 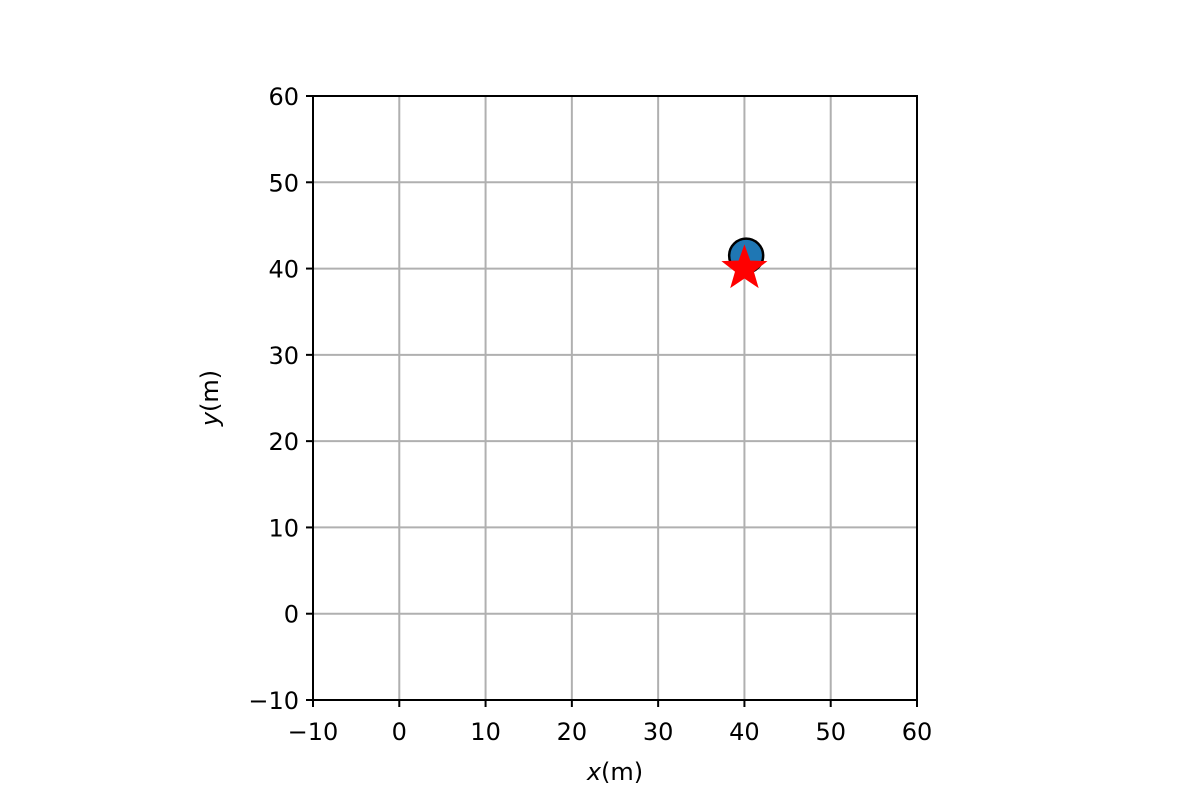 What do you see at coordinates (283, 528) in the screenshot?
I see `y-tick-label: 10` at bounding box center [283, 528].